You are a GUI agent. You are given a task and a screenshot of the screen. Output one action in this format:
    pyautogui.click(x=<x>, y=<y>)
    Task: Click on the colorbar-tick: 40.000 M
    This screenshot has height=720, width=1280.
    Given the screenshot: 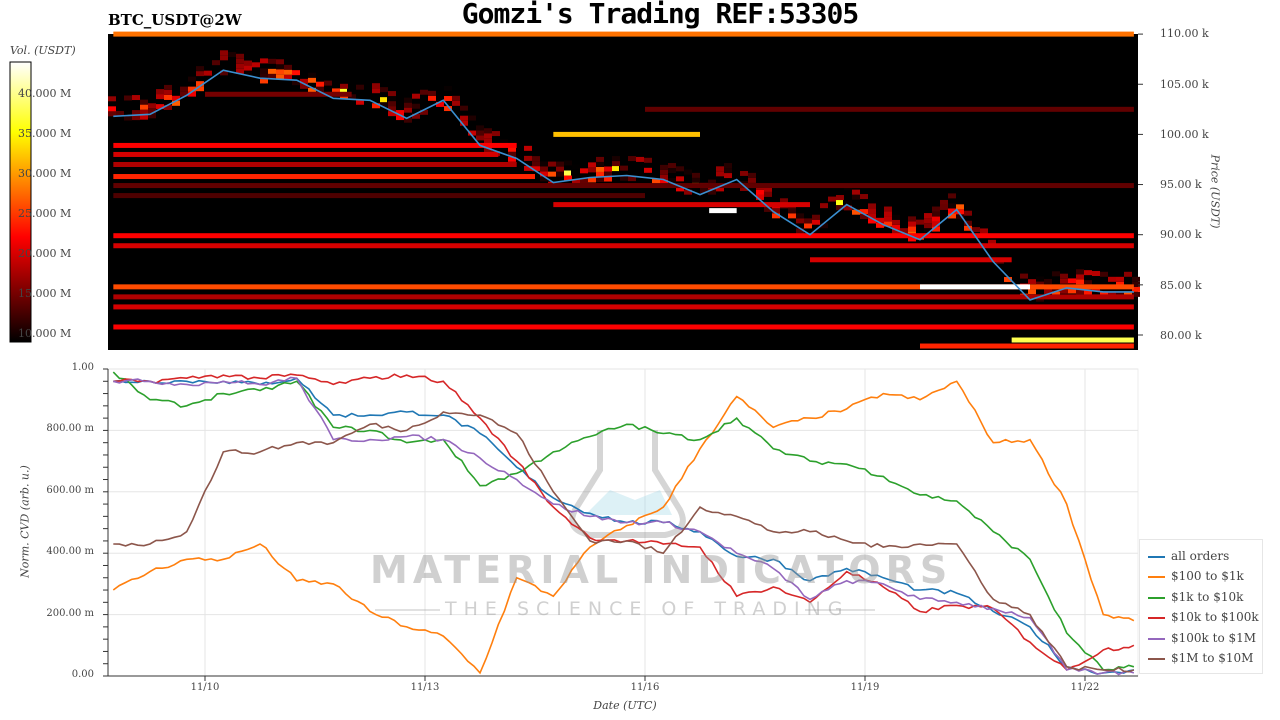 What is the action you would take?
    pyautogui.click(x=45, y=93)
    